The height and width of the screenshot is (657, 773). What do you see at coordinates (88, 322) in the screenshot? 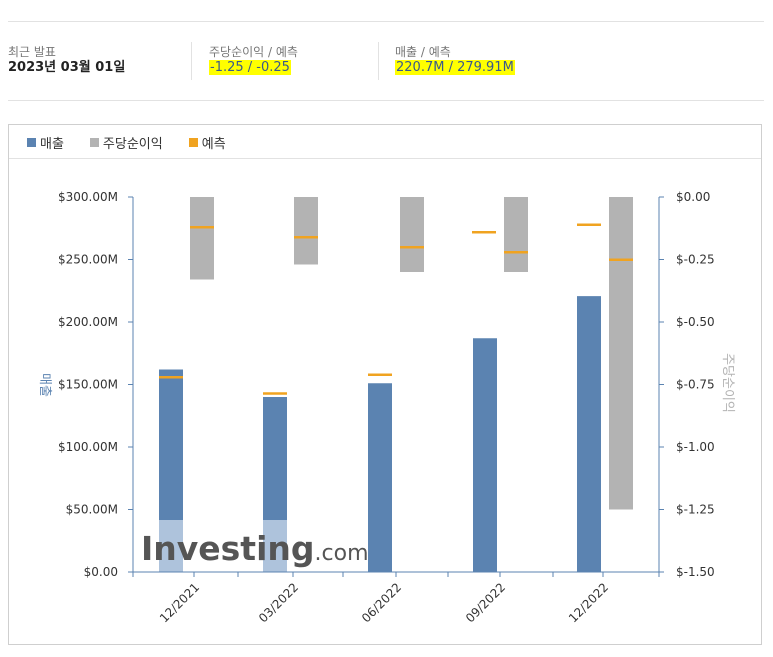
I see `y-tick-label: $200.00M` at bounding box center [88, 322].